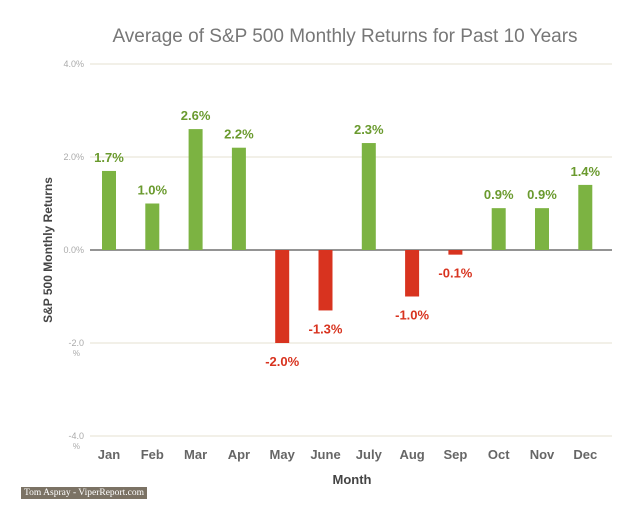 This screenshot has height=507, width=640. Describe the element at coordinates (282, 361) in the screenshot. I see `data-label: -2.0%` at that location.